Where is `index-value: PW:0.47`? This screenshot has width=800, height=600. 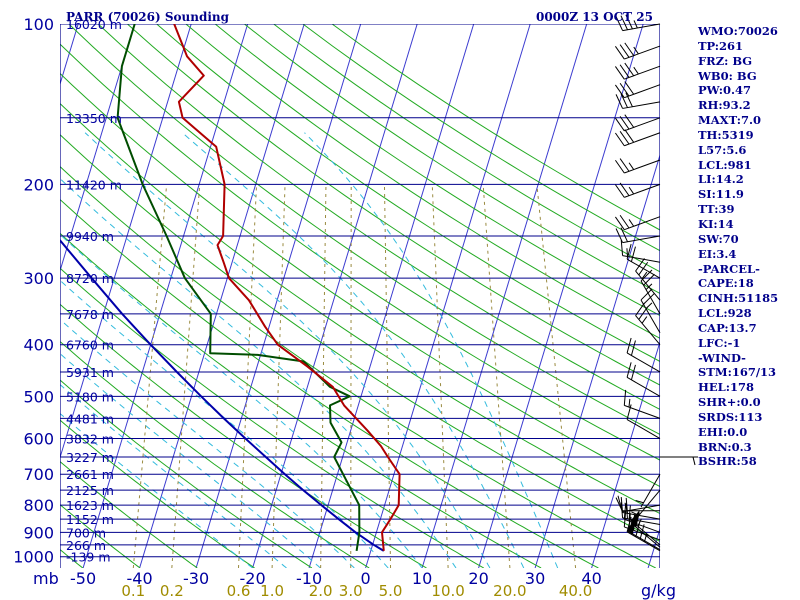
index-value: PW:0.47 is located at coordinates (725, 90).